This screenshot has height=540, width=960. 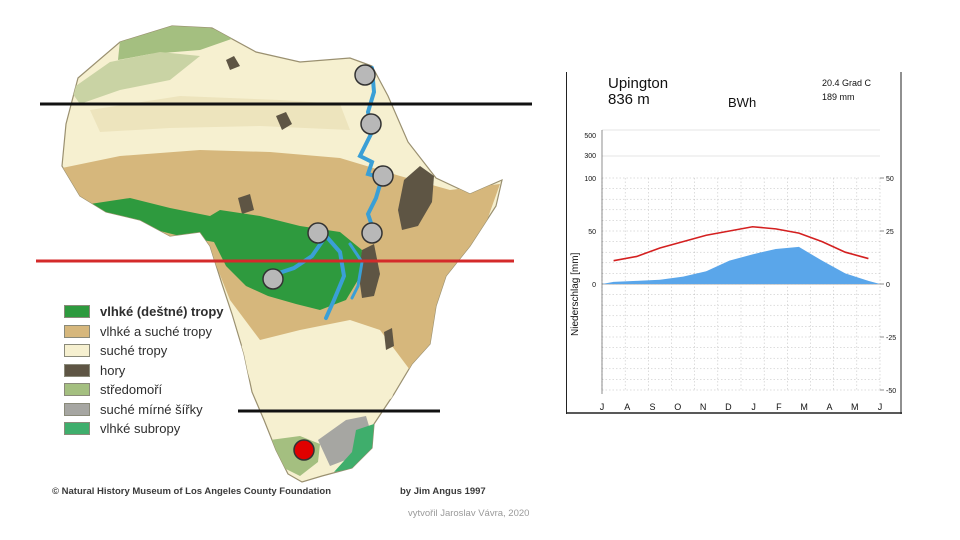 What do you see at coordinates (629, 99) in the screenshot?
I see `station-elevation: 836 m` at bounding box center [629, 99].